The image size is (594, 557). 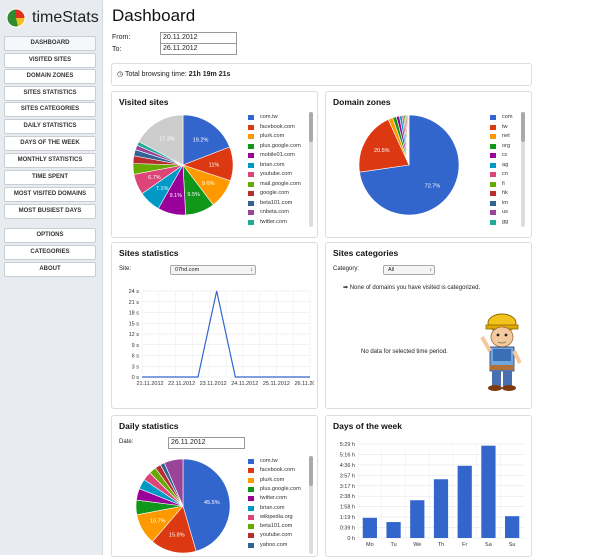 What do you see at coordinates (311, 505) in the screenshot?
I see `daily-statistics-scrollbar` at bounding box center [311, 505].